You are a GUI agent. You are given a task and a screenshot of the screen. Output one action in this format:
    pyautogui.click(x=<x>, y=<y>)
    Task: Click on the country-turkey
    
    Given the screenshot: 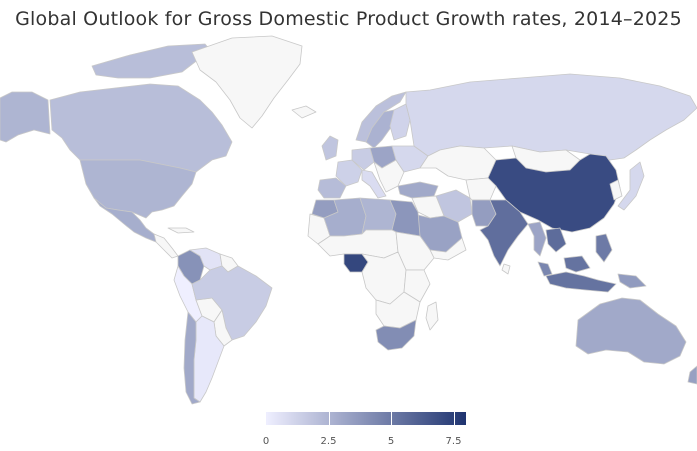 What is the action you would take?
    pyautogui.click(x=418, y=190)
    